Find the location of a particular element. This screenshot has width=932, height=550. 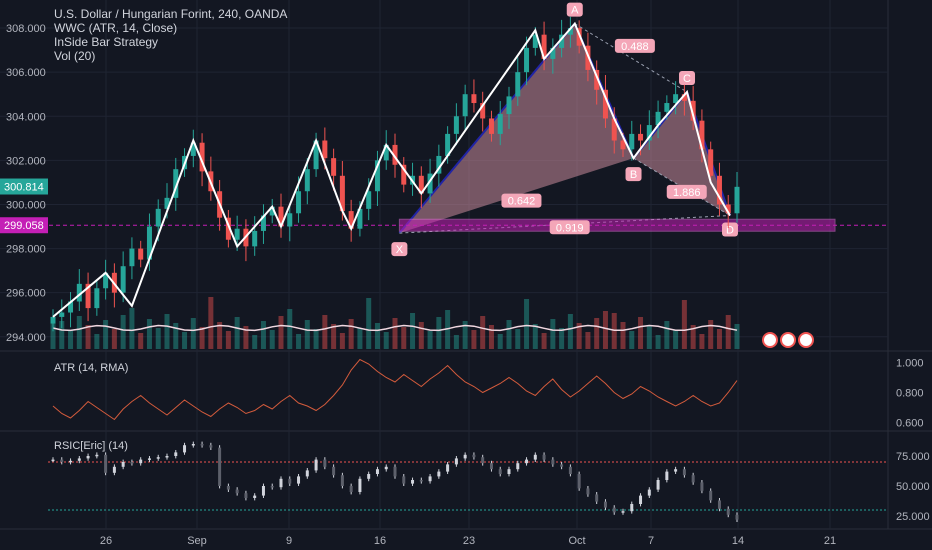

point-x-label: X is located at coordinates (399, 249).